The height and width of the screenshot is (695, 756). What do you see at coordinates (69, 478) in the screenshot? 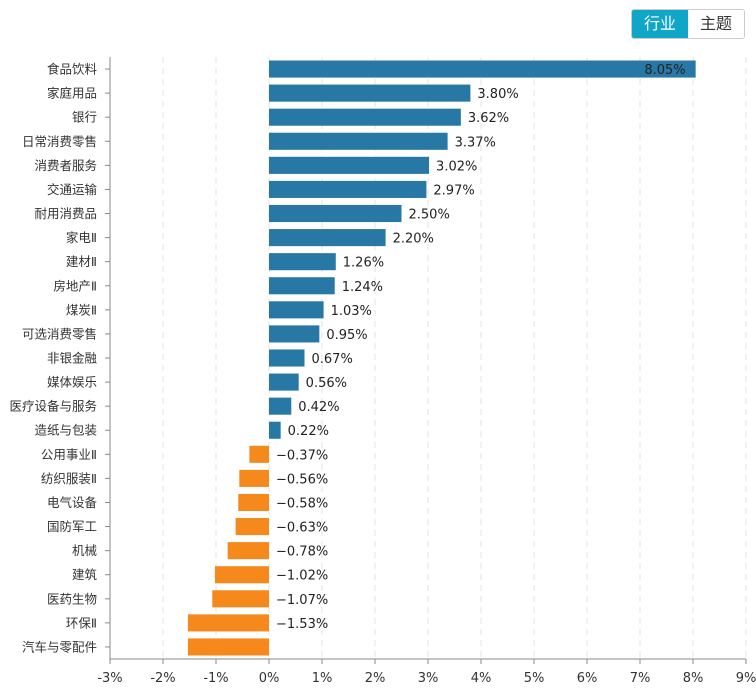
I see `category-label: 纺织服装Ⅱ` at bounding box center [69, 478].